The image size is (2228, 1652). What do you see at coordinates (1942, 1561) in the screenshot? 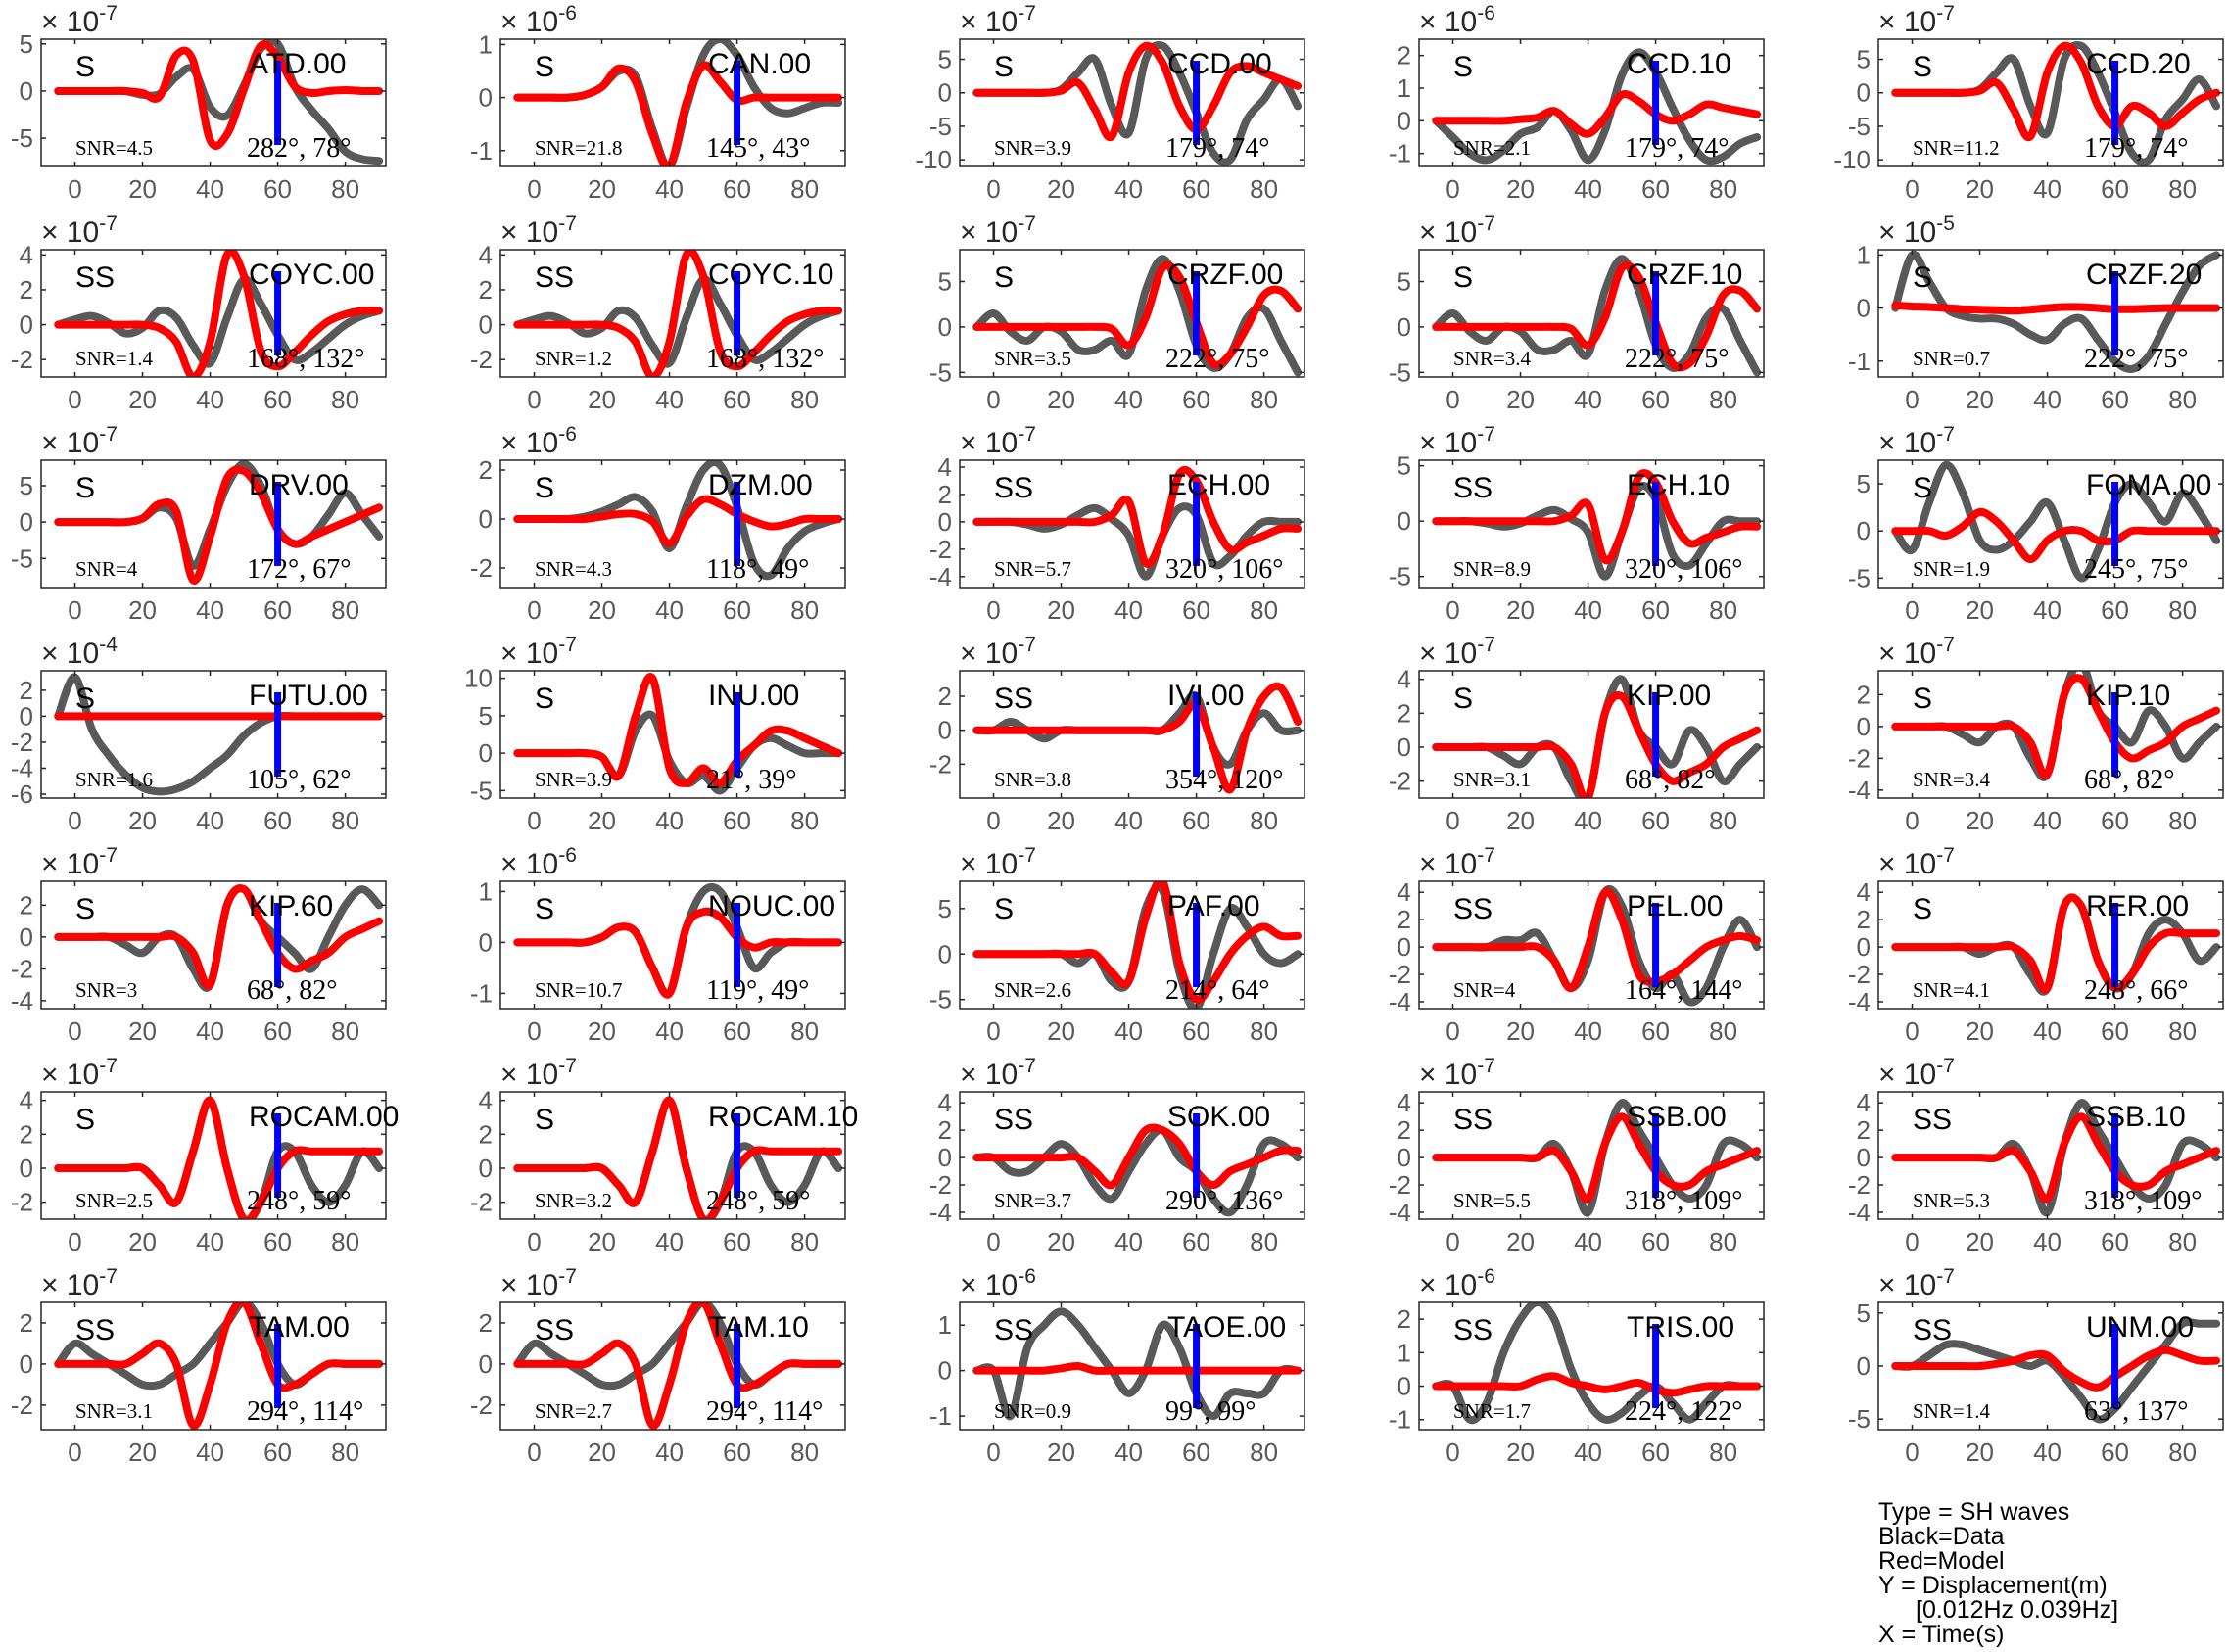
I see `legend-model: Red=Model` at bounding box center [1942, 1561].